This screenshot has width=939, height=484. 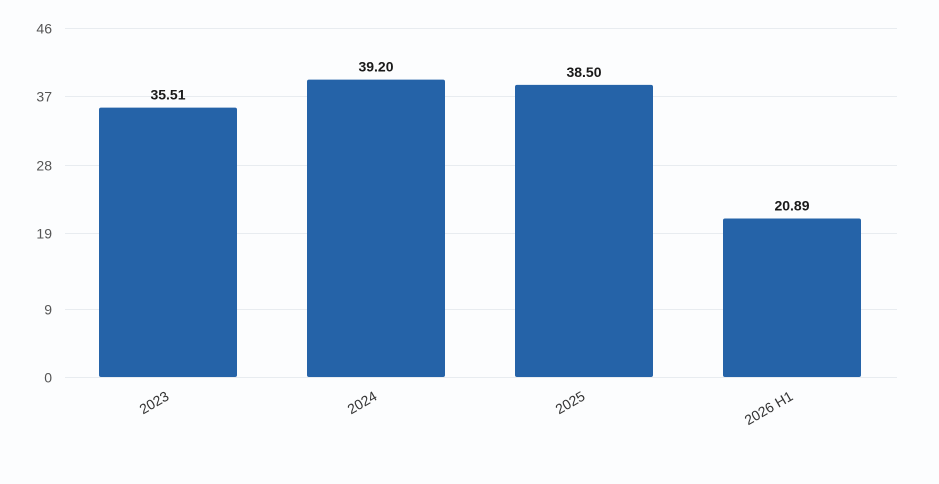 I want to click on x-tick-label: 2026 H1, so click(x=769, y=408).